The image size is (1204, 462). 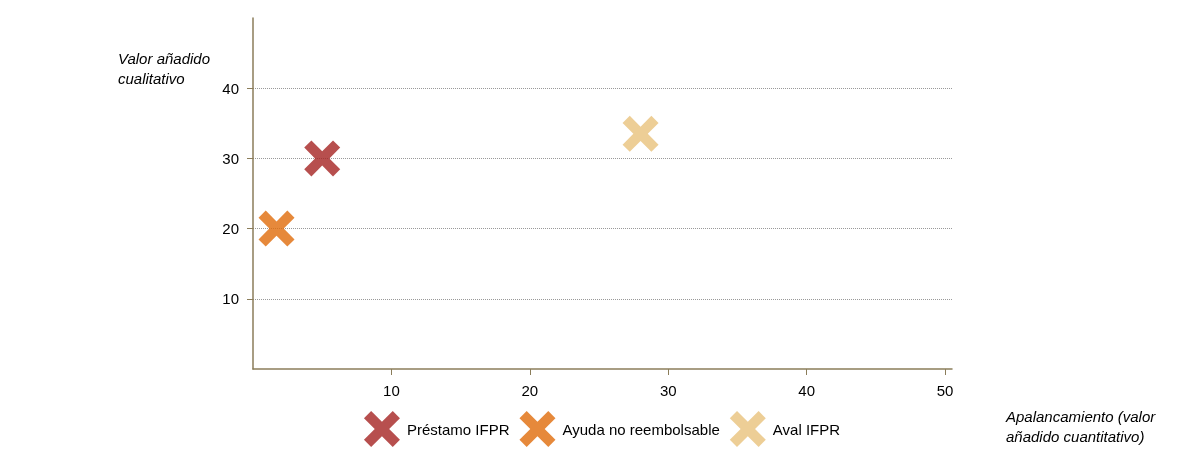 I want to click on y-tick-label: 20, so click(x=230, y=229).